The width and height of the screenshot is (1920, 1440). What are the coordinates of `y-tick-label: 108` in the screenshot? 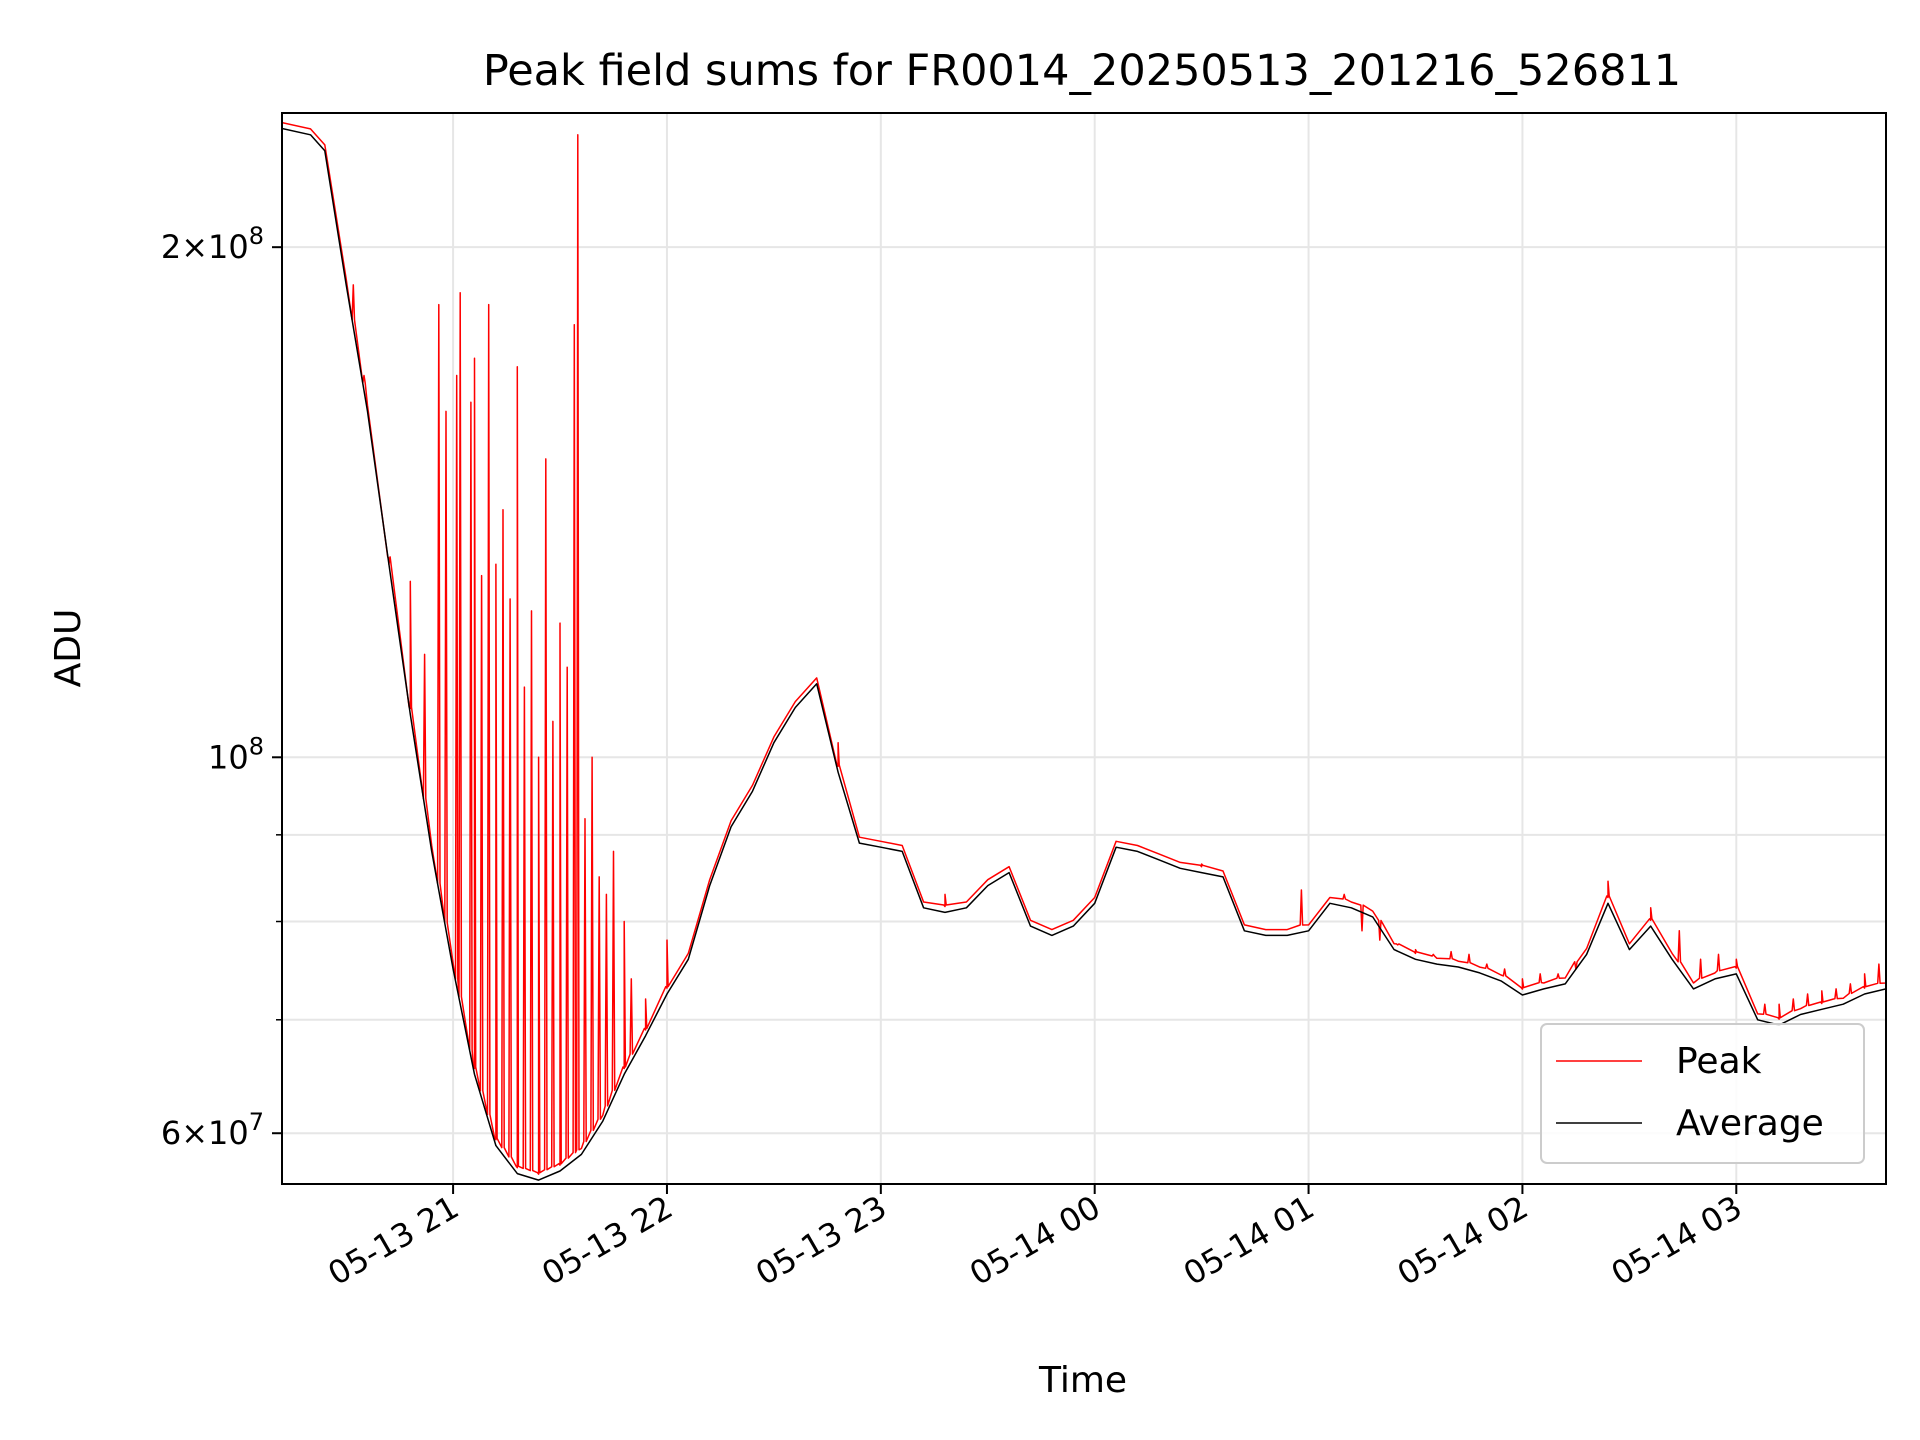 It's located at (236, 754).